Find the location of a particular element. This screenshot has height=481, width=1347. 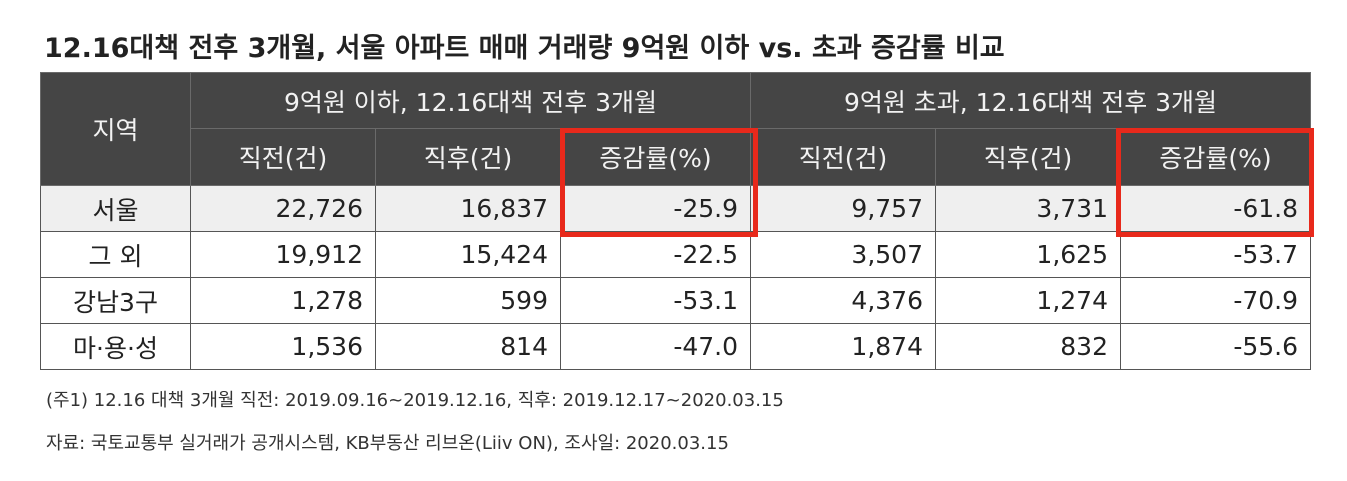

table-row: 마·용·성 1,536 814 -47.0 1,874 832 -55.6 is located at coordinates (675, 346).